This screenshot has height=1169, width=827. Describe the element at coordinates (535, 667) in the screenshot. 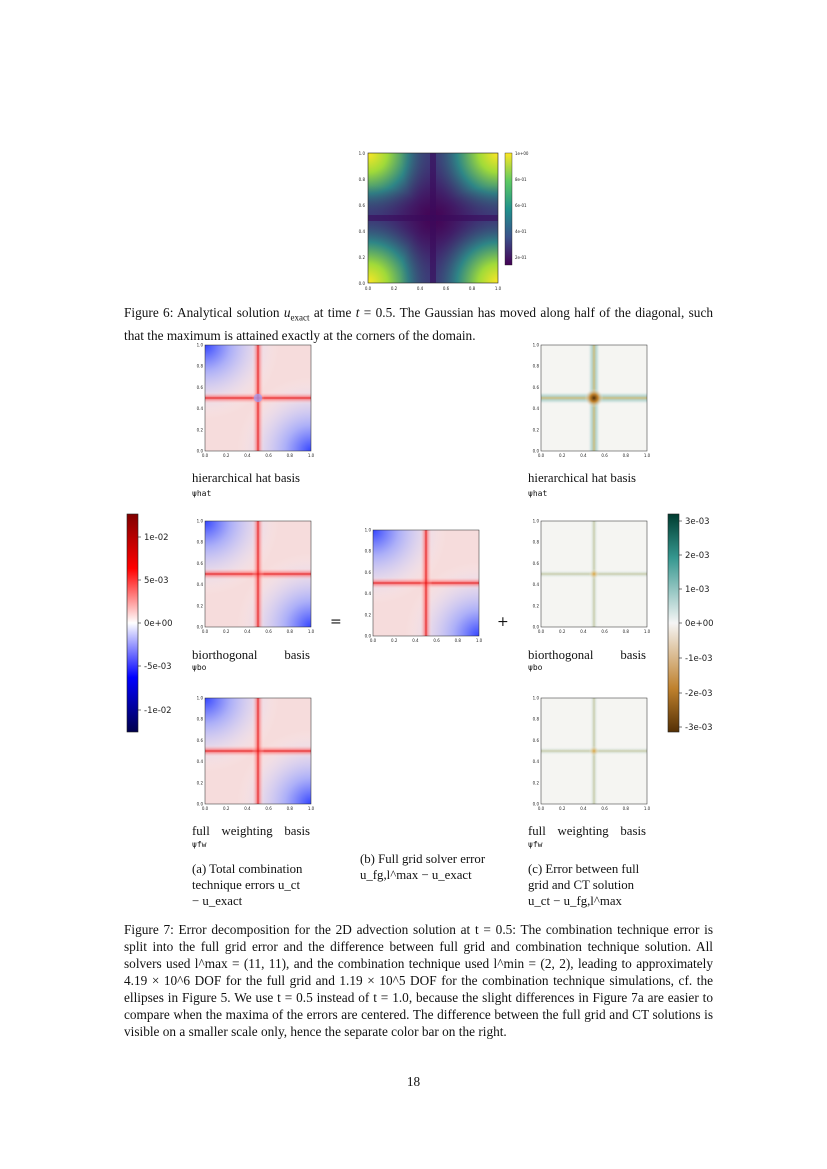

I see `label-c-bo-sym: ψbo` at that location.